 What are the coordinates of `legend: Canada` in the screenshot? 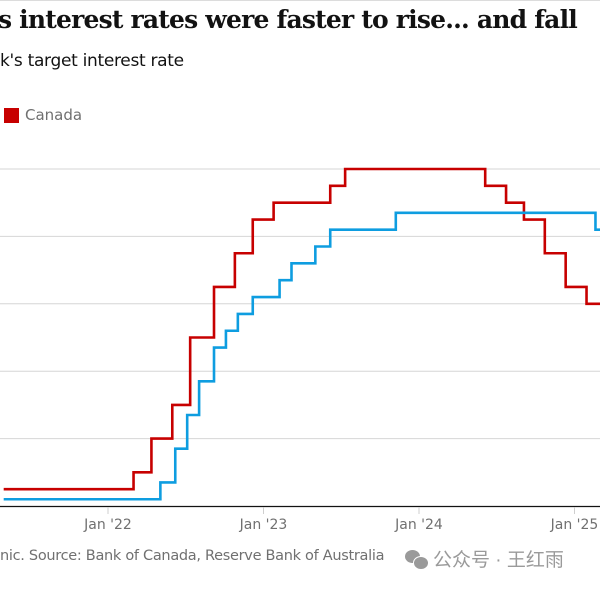 It's located at (43, 115).